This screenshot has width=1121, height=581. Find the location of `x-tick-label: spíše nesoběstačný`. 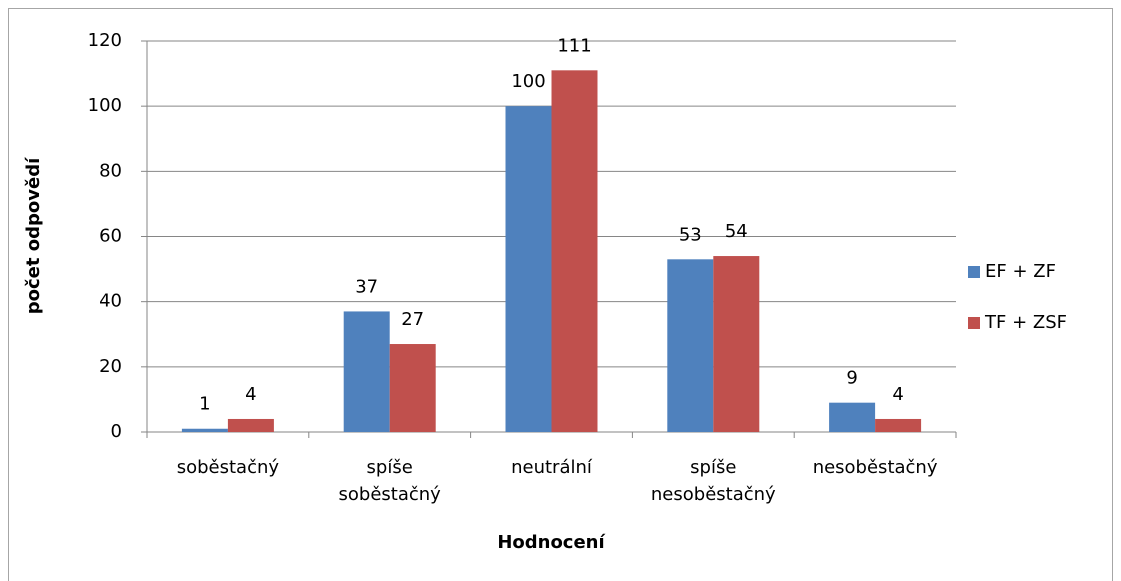

x-tick-label: spíše nesoběstačný is located at coordinates (713, 481).